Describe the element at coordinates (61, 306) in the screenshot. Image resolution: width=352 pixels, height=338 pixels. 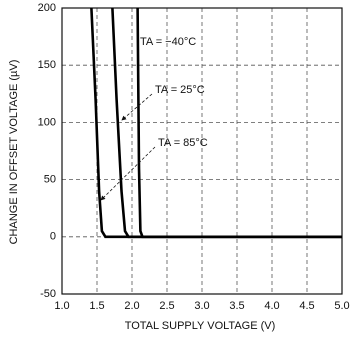
I see `x-tick-label: 1.0` at that location.